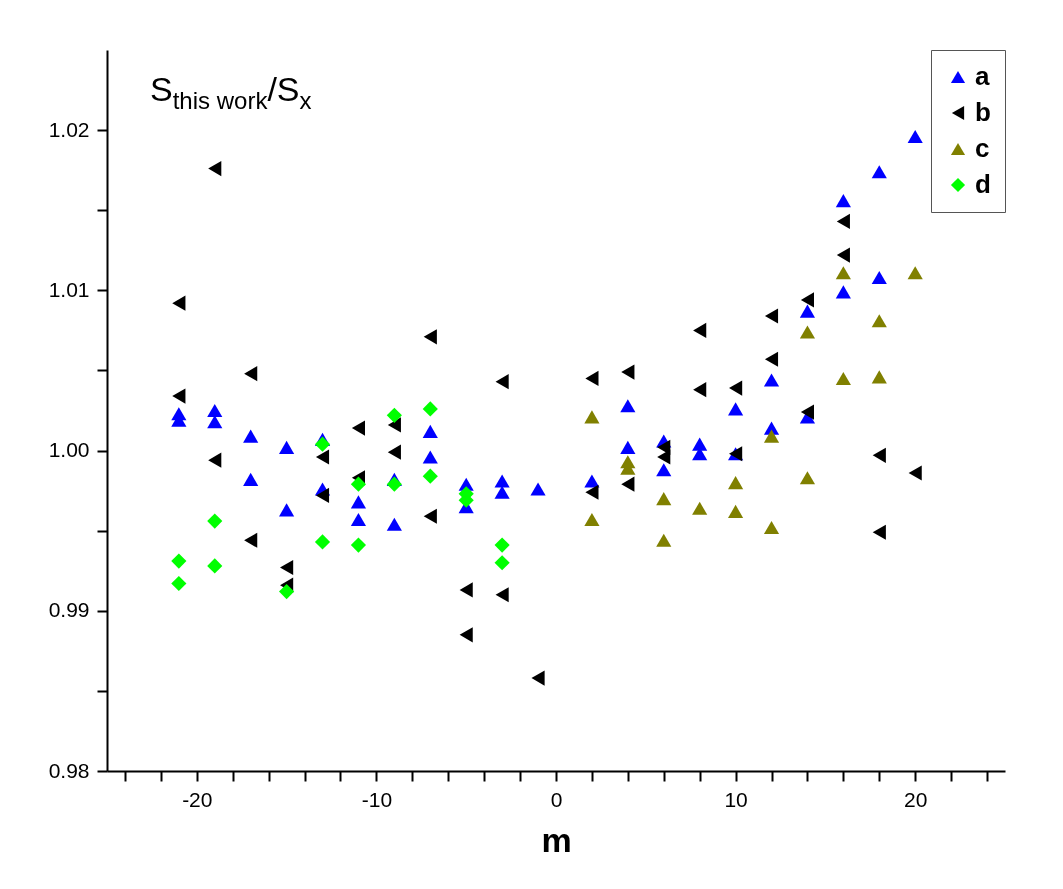 This screenshot has width=1063, height=889. Describe the element at coordinates (556, 839) in the screenshot. I see `x-axis-title: m` at that location.